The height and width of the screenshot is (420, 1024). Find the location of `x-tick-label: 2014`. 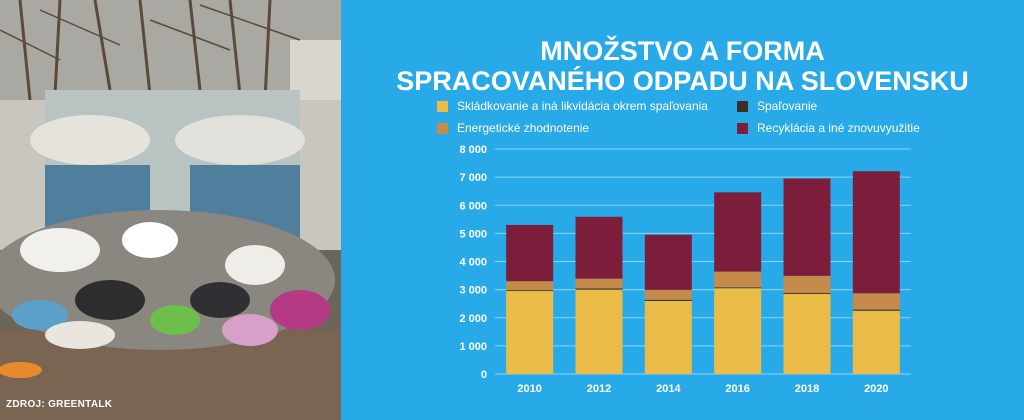

x-tick-label: 2014 is located at coordinates (668, 389).